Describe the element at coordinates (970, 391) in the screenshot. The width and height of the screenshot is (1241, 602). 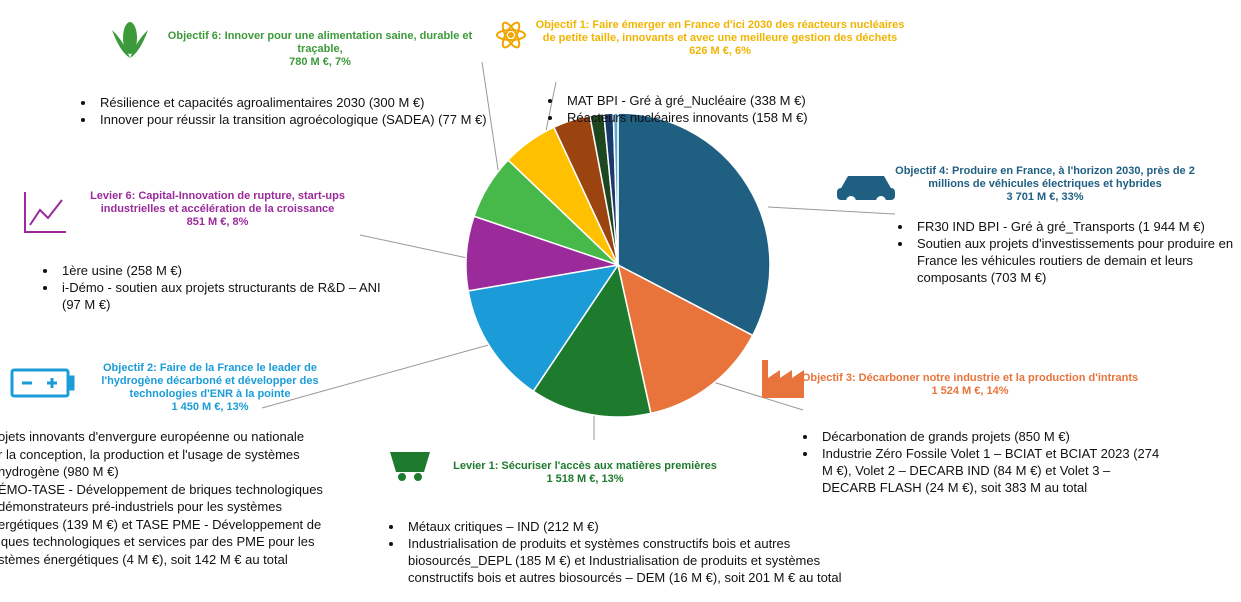
I see `block-amount: 1 524 M €, 14%` at that location.